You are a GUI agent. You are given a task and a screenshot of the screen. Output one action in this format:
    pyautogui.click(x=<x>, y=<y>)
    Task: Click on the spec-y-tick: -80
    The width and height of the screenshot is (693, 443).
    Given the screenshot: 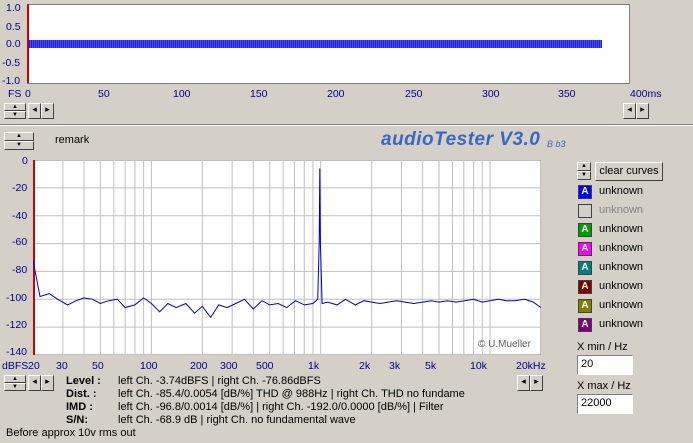 What is the action you would take?
    pyautogui.click(x=20, y=270)
    